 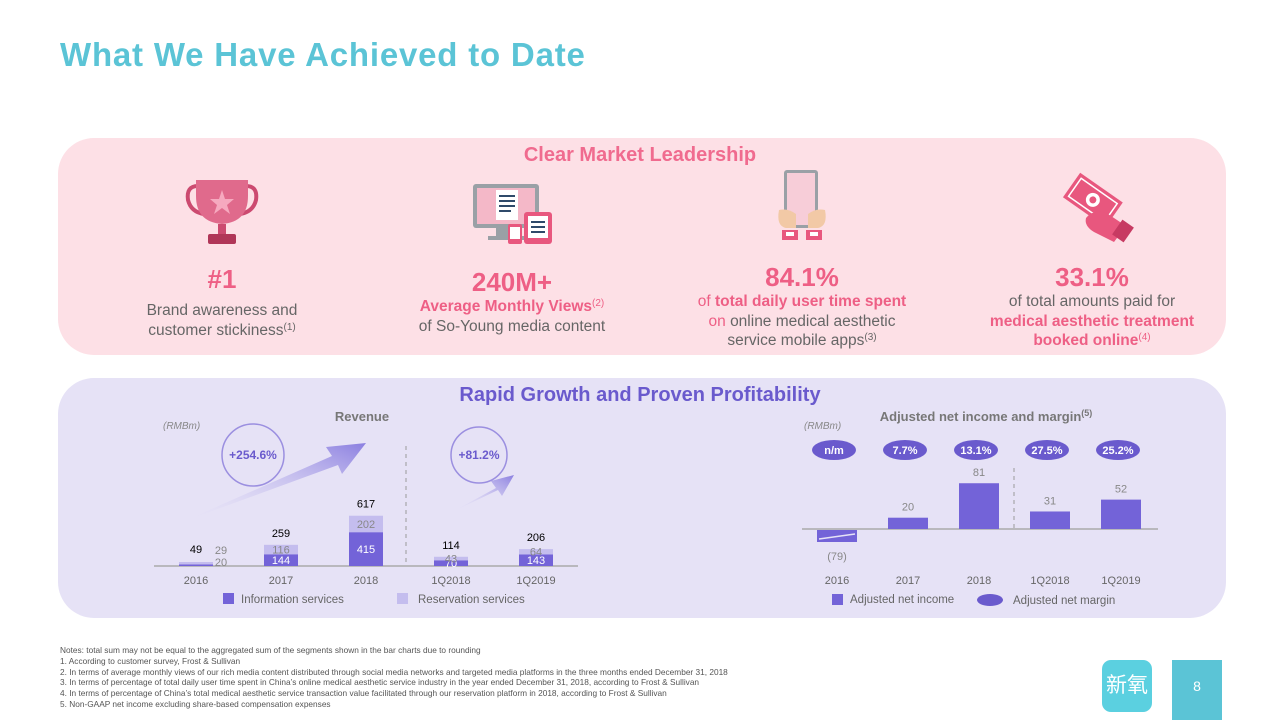 What do you see at coordinates (1121, 490) in the screenshot?
I see `net-income-data-label: 52` at bounding box center [1121, 490].